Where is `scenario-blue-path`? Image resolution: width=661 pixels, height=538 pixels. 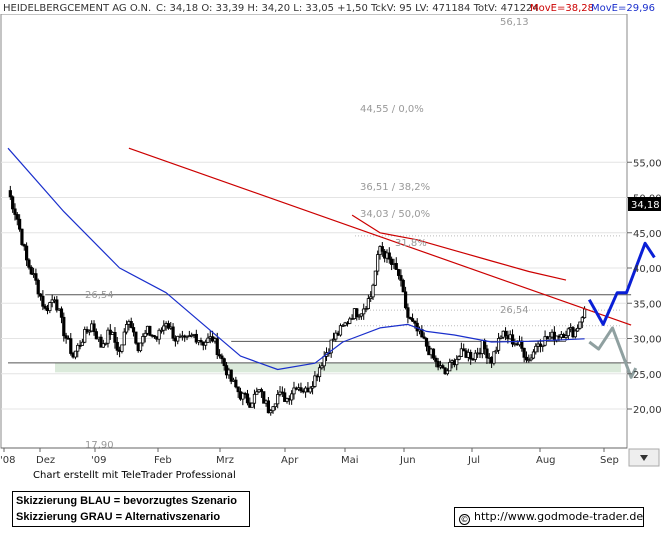 scenario-blue-path is located at coordinates (621, 283).